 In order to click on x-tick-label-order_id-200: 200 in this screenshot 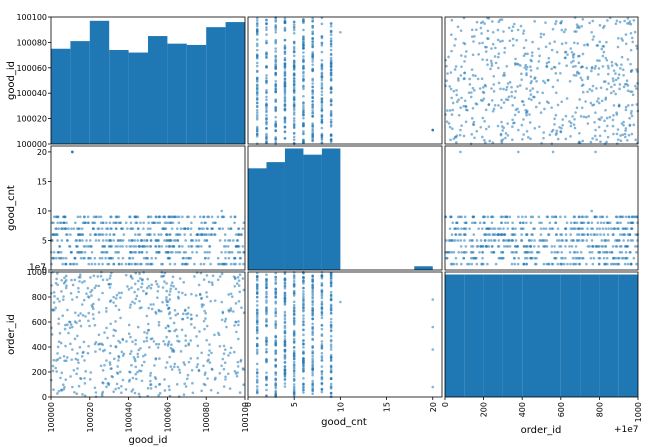, I will do `click(484, 409)`.